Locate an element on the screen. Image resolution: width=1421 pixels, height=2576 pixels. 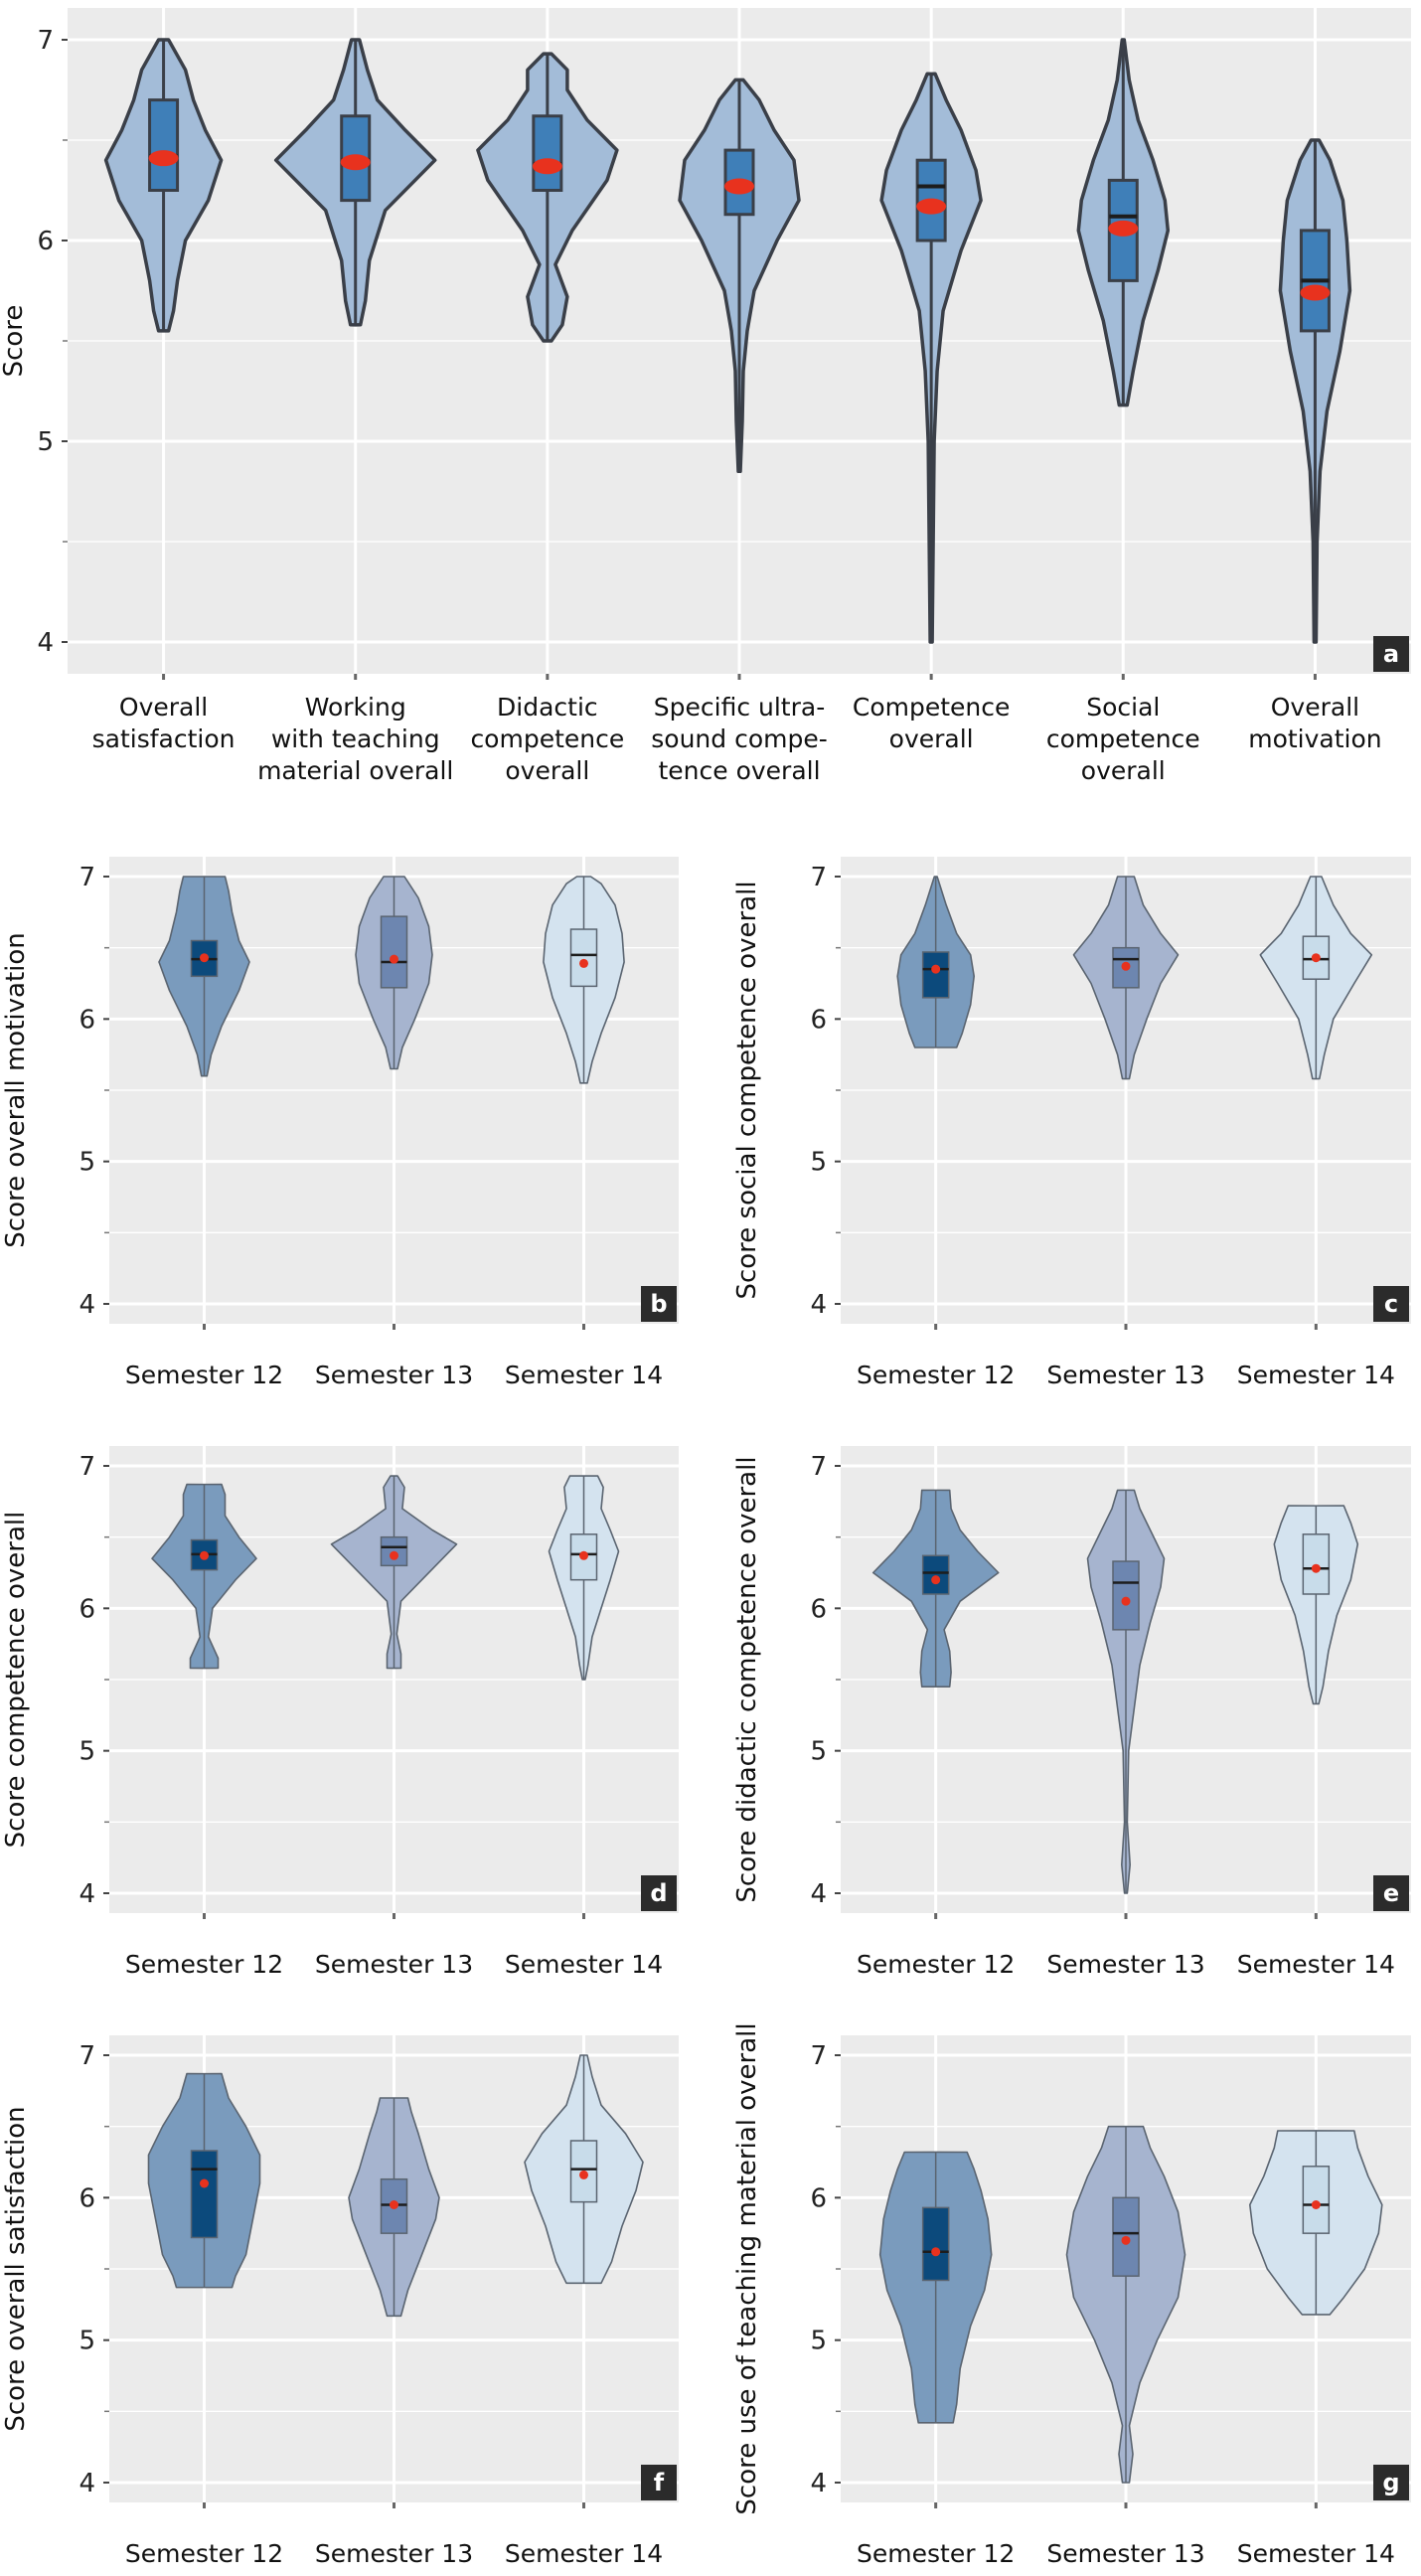
panel-label: d is located at coordinates (658, 1893).